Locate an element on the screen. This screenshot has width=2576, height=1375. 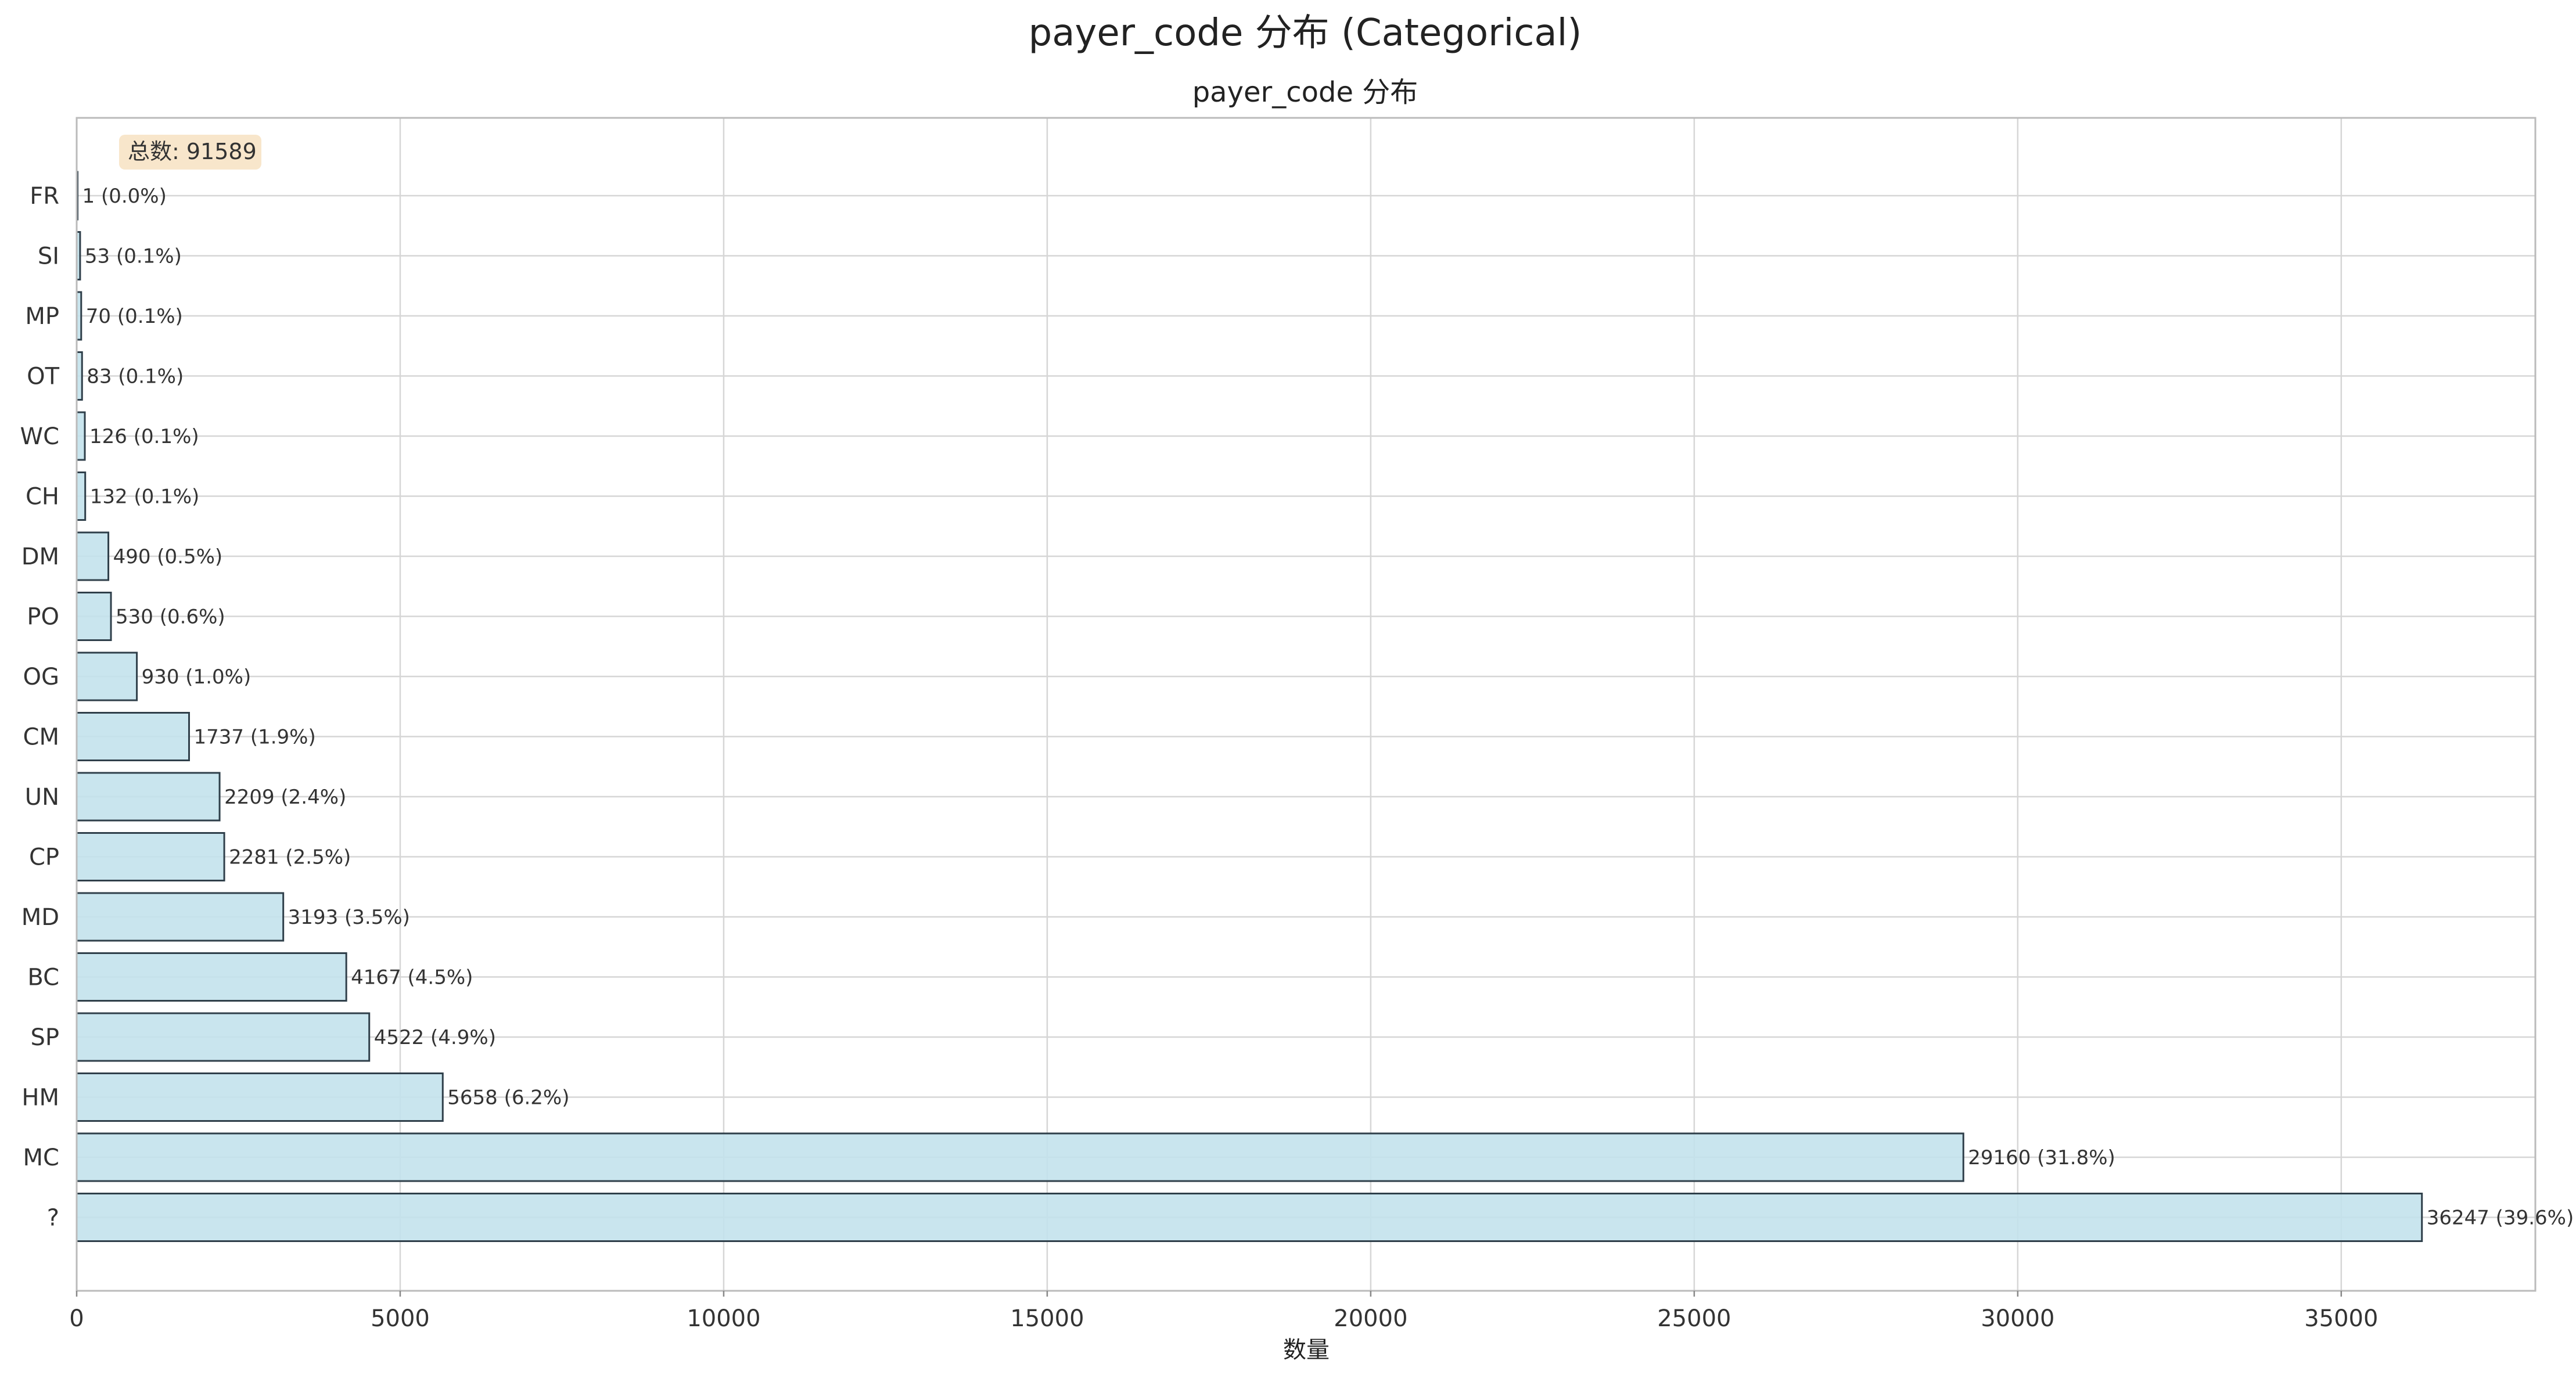
y-tick-label-13: BC is located at coordinates (43, 977).